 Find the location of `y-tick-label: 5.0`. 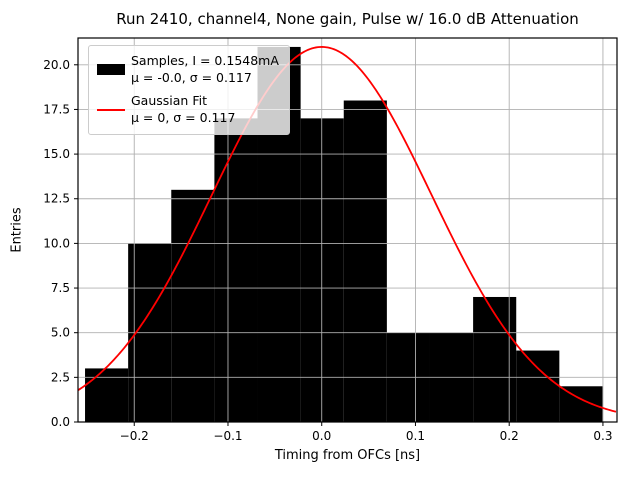

y-tick-label: 5.0 is located at coordinates (60, 333).